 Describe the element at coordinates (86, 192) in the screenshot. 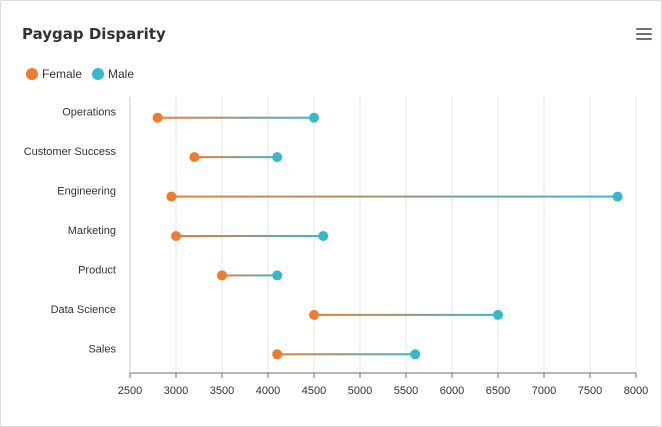

I see `y-tick-label: Engineering` at that location.